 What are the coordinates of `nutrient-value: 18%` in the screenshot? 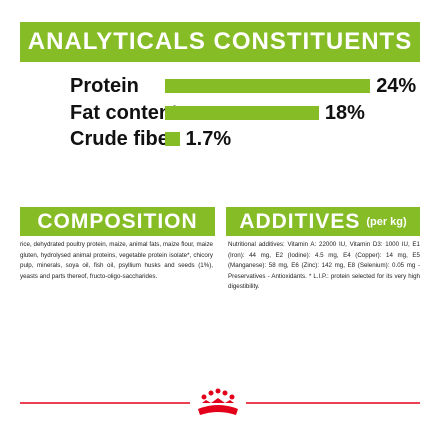 It's located at (344, 112).